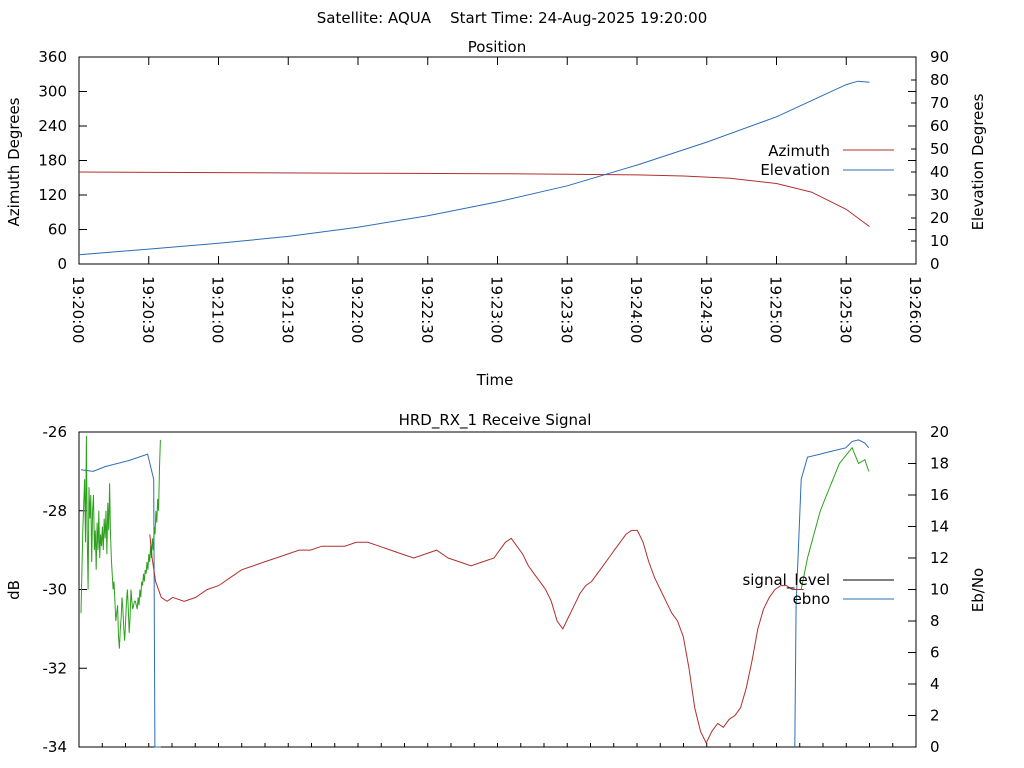 This screenshot has width=1024, height=768. What do you see at coordinates (939, 172) in the screenshot?
I see `y2-tick-label: 40` at bounding box center [939, 172].